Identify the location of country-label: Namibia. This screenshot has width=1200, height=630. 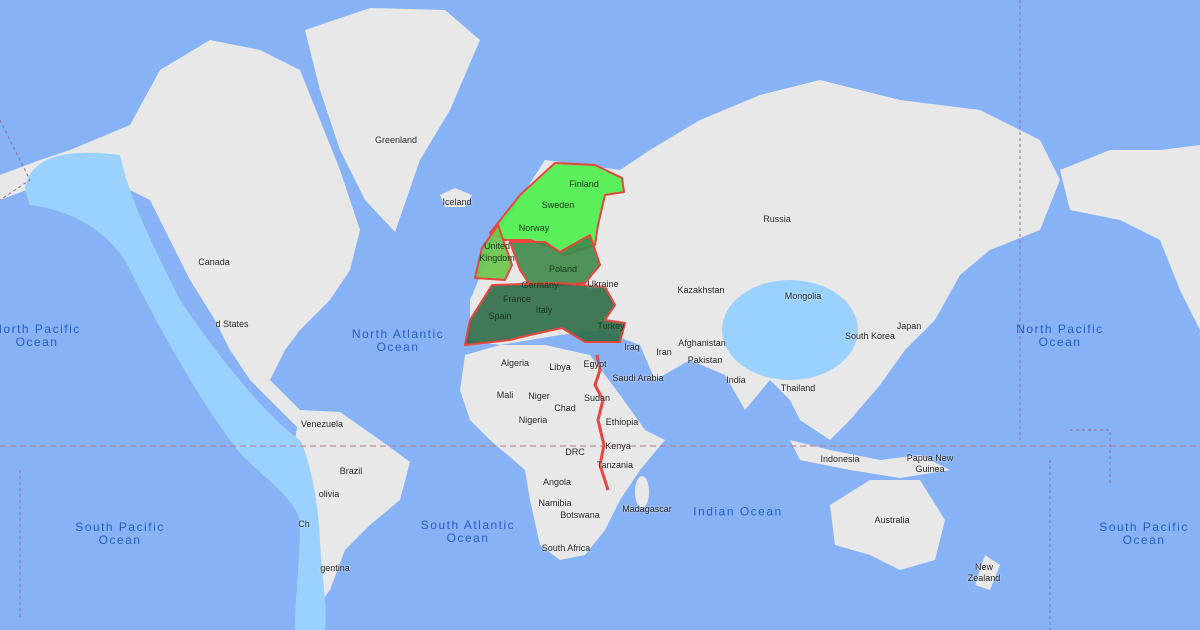
(555, 503).